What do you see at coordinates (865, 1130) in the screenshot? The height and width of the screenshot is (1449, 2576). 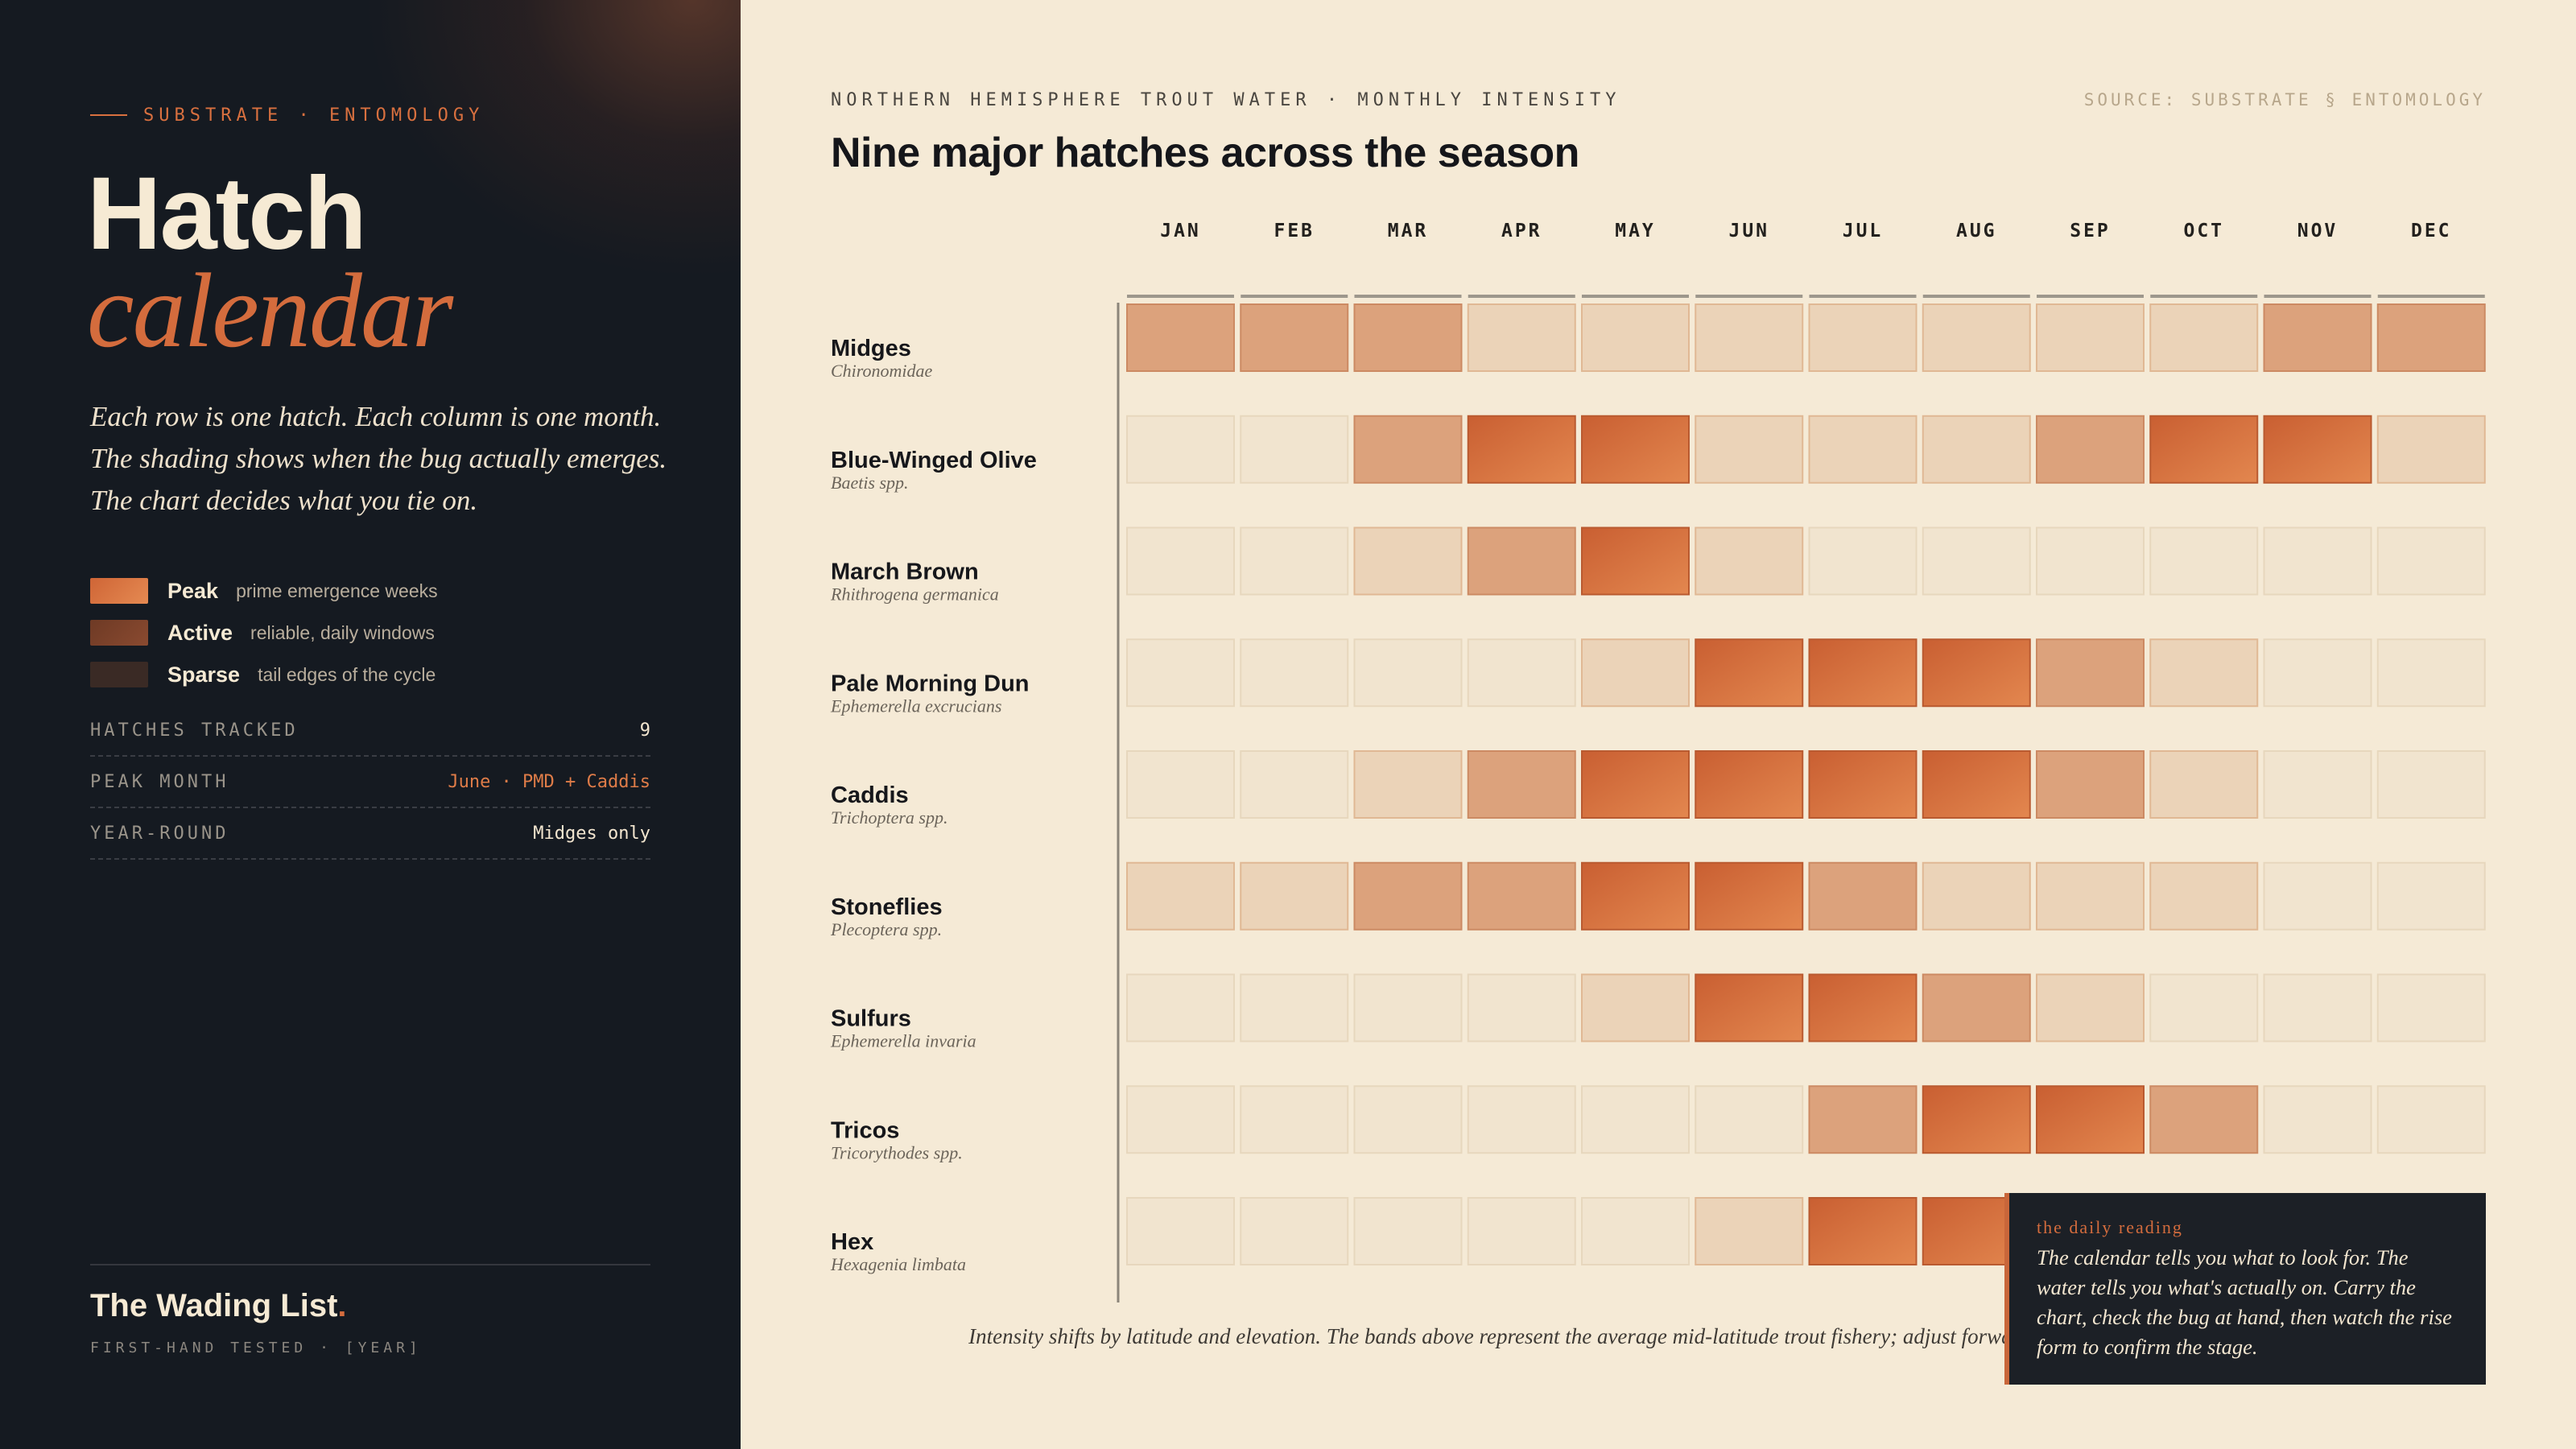 I see `row-label: Tricos` at bounding box center [865, 1130].